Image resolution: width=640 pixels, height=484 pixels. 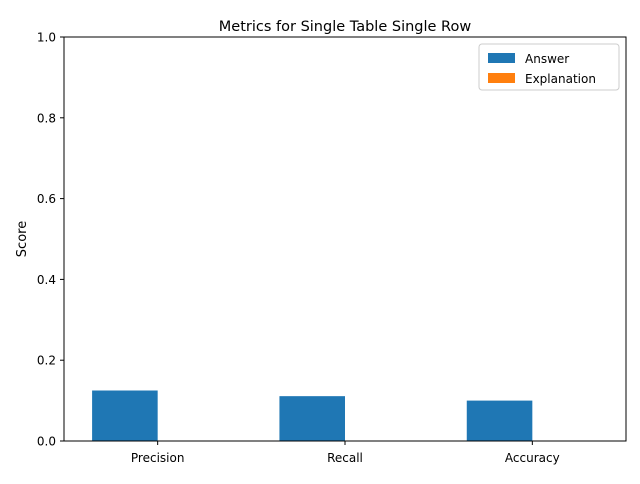 I want to click on bar-answer-precision, so click(x=125, y=415).